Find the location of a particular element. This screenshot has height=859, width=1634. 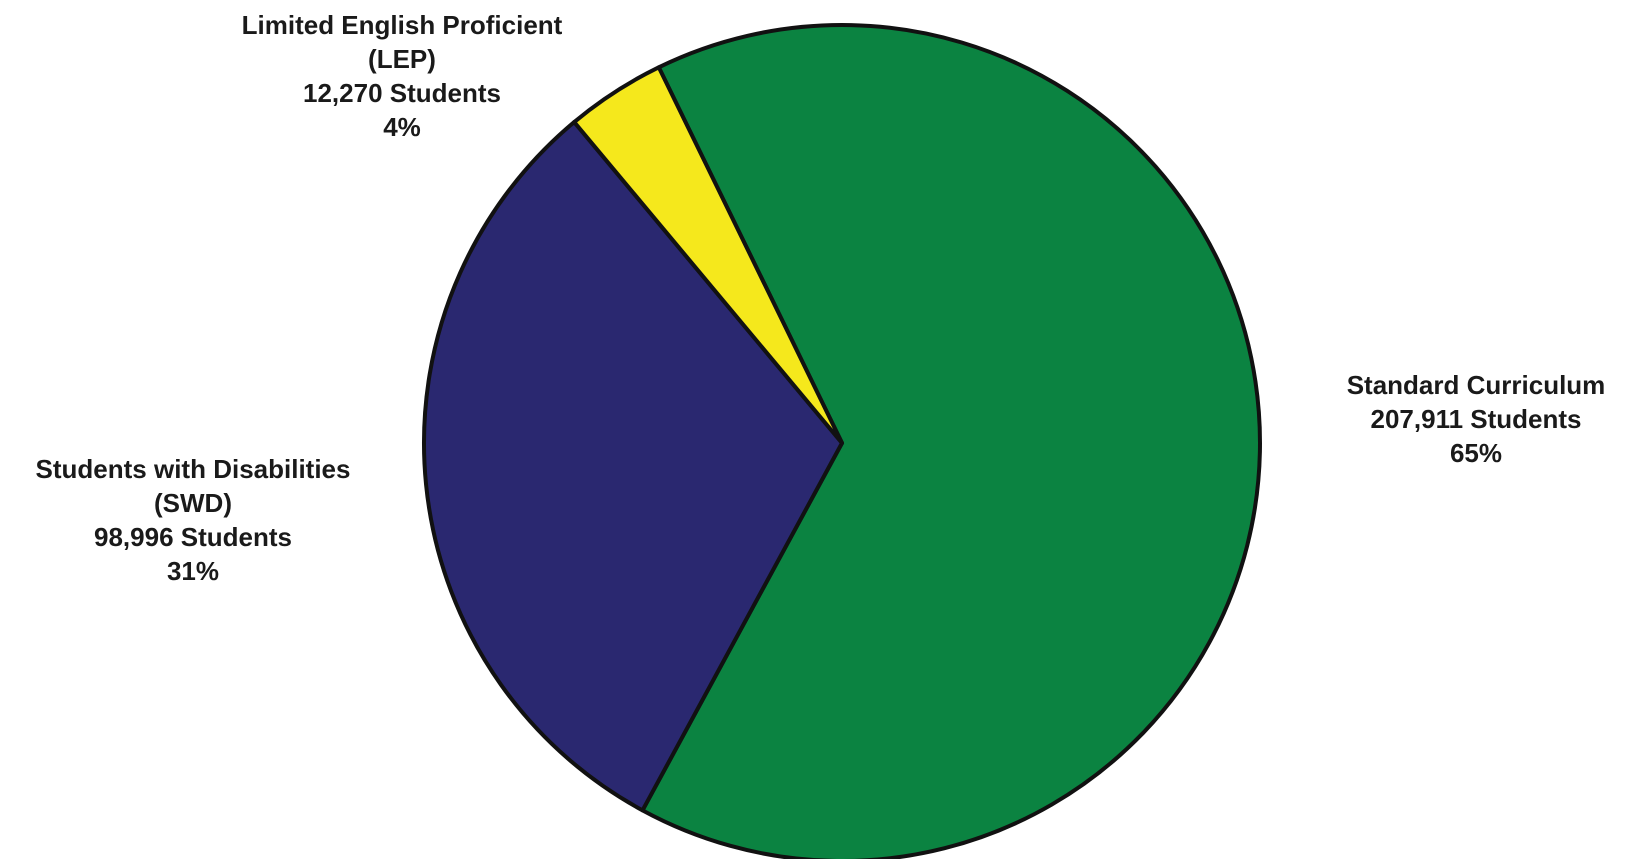

slice-student-count: 98,996 Students is located at coordinates (193, 537).